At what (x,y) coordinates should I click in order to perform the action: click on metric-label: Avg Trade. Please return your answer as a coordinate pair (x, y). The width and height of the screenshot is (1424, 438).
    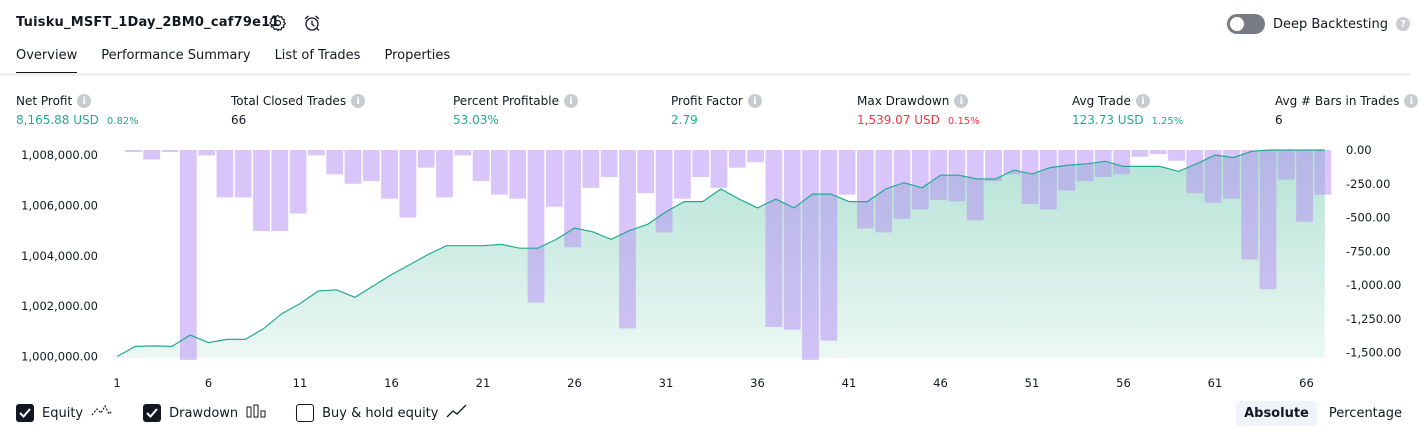
    Looking at the image, I should click on (1101, 101).